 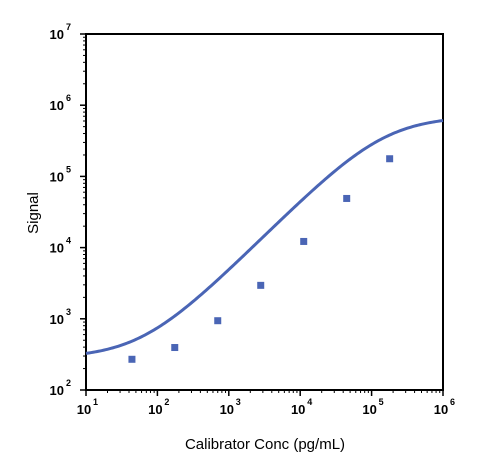 I want to click on x-tick-exponent: 1, so click(x=95, y=402).